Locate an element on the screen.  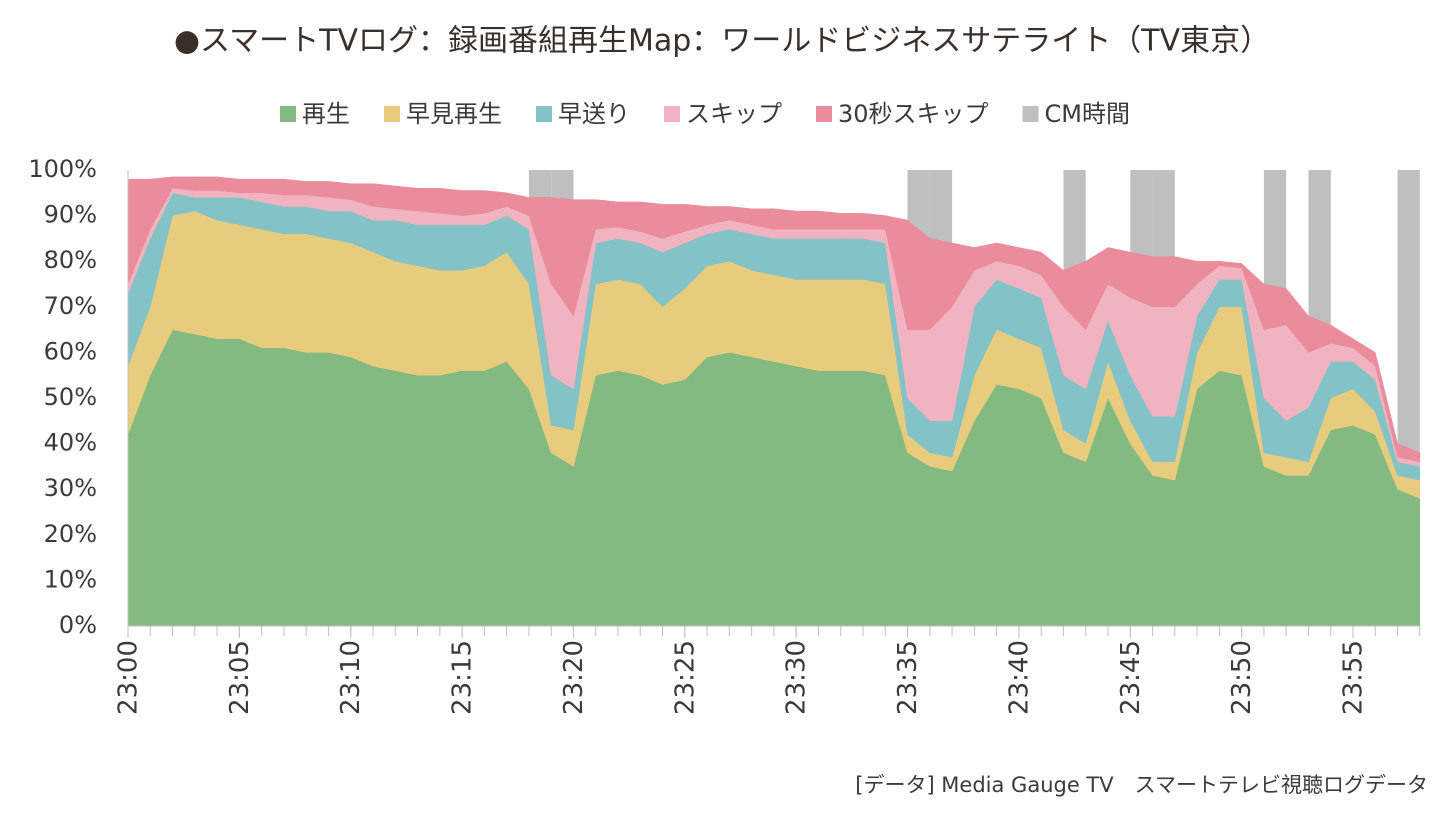
x-tick-label: 23:10 is located at coordinates (351, 677).